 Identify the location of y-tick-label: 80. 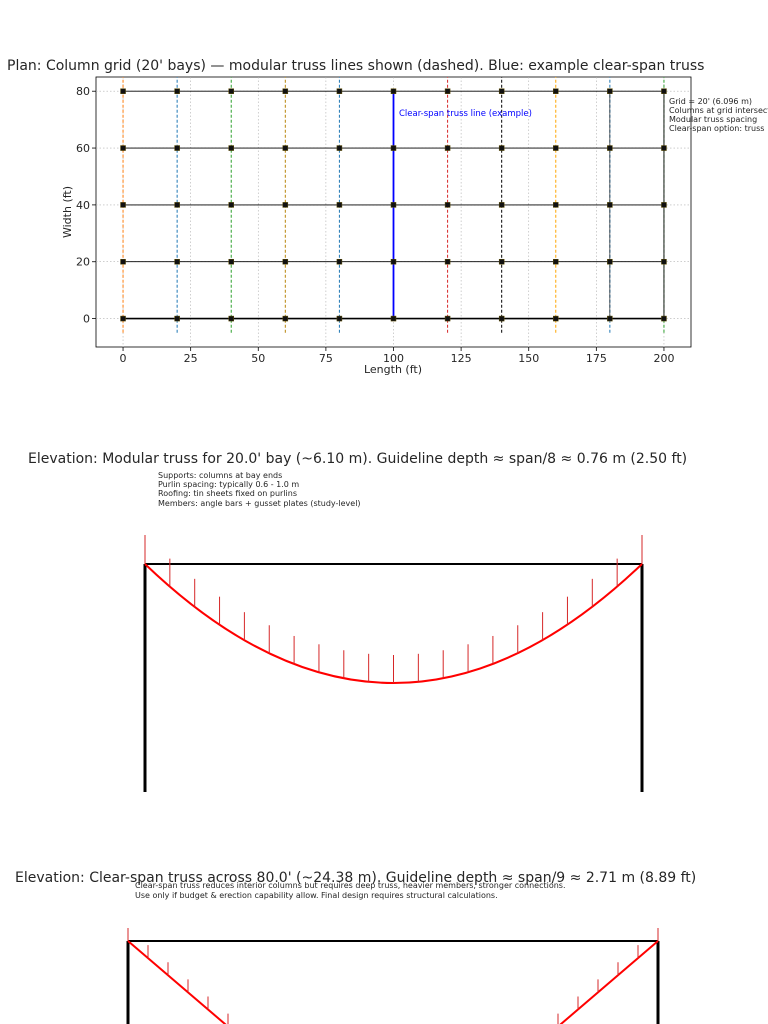
(83, 91).